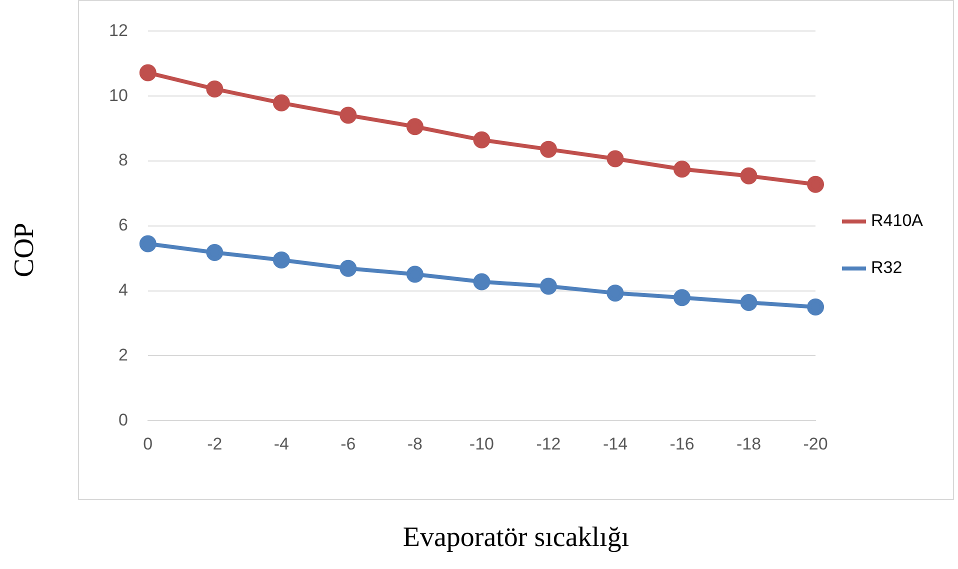 The width and height of the screenshot is (958, 569). What do you see at coordinates (25, 250) in the screenshot?
I see `y-axis-title: COP` at bounding box center [25, 250].